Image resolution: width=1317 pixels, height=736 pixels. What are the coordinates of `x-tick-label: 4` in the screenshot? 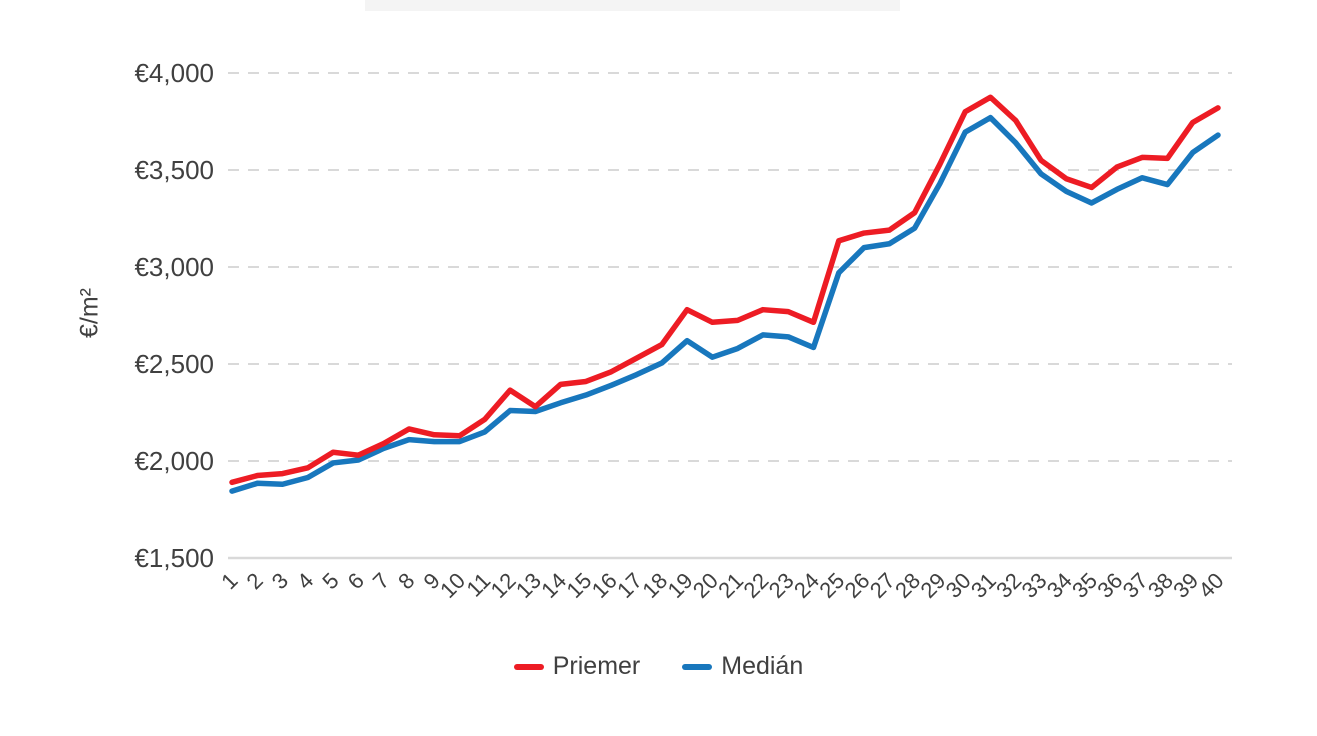 It's located at (305, 581).